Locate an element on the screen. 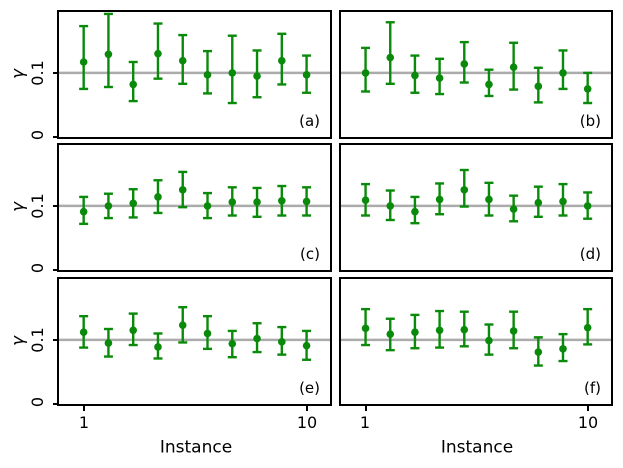 The width and height of the screenshot is (623, 468). panel-label-f: (f) is located at coordinates (592, 388).